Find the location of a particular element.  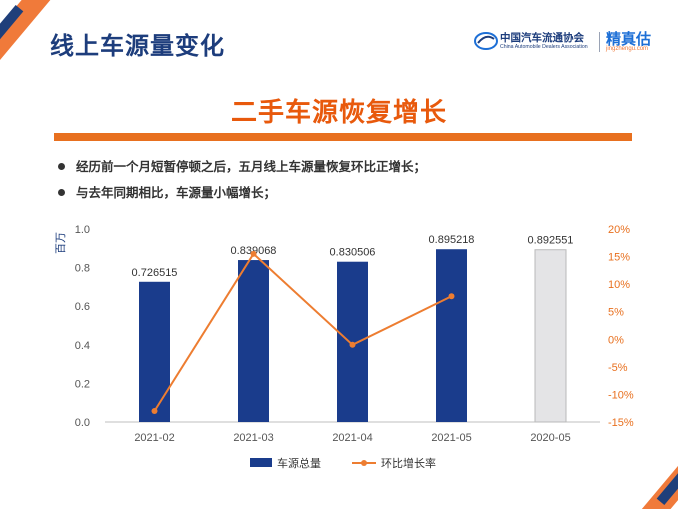

y2-tick-label: 15% is located at coordinates (619, 258).